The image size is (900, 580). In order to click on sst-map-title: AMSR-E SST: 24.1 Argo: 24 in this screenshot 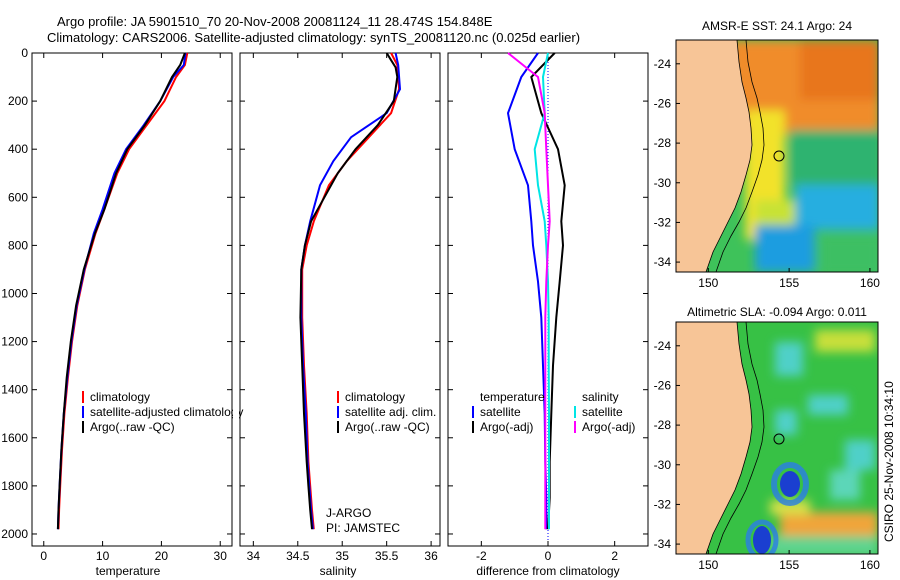, I will do `click(777, 26)`.